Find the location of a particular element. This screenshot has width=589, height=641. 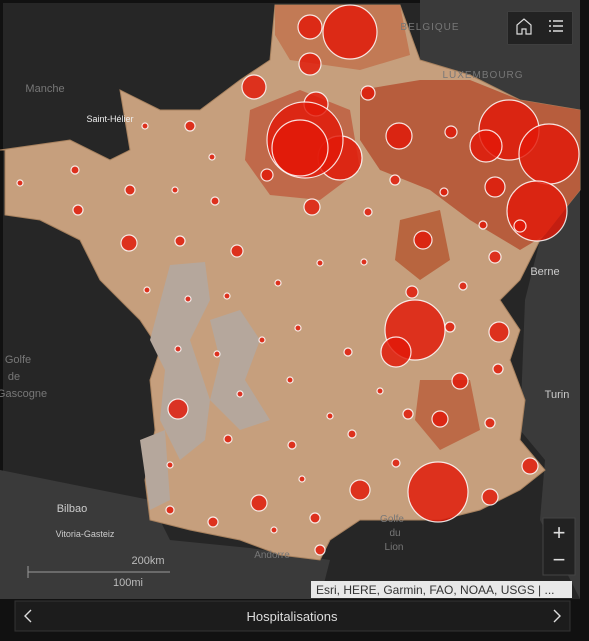

list-icon is located at coordinates (556, 26).